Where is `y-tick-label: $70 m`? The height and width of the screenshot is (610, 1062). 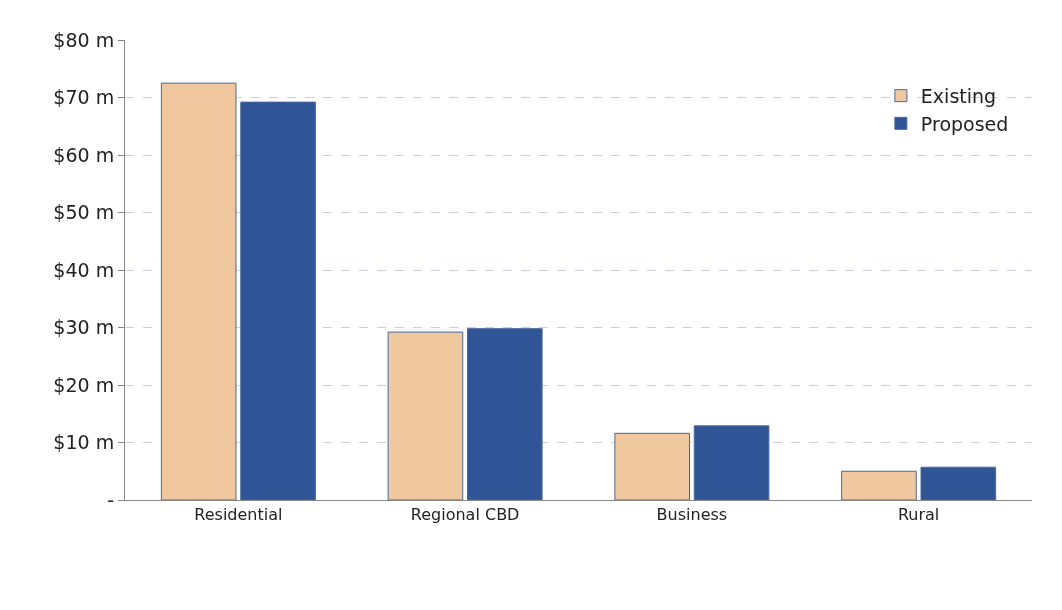 y-tick-label: $70 m is located at coordinates (84, 97).